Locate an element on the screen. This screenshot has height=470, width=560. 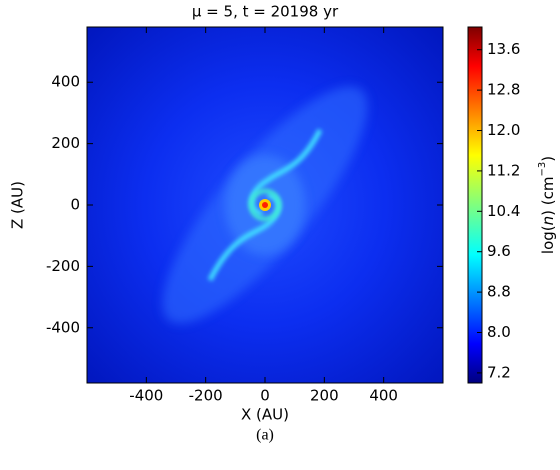
y-tick-label: -400 is located at coordinates (63, 327).